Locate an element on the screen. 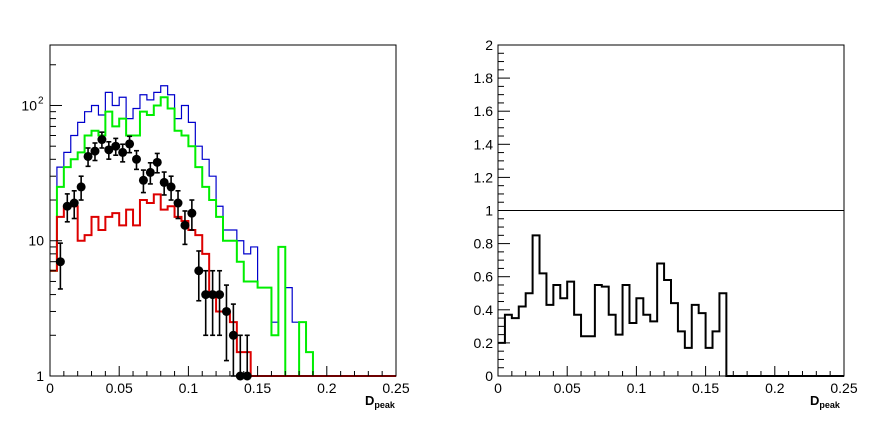 The height and width of the screenshot is (422, 896). left-x-tick-label: 0 is located at coordinates (50, 388).